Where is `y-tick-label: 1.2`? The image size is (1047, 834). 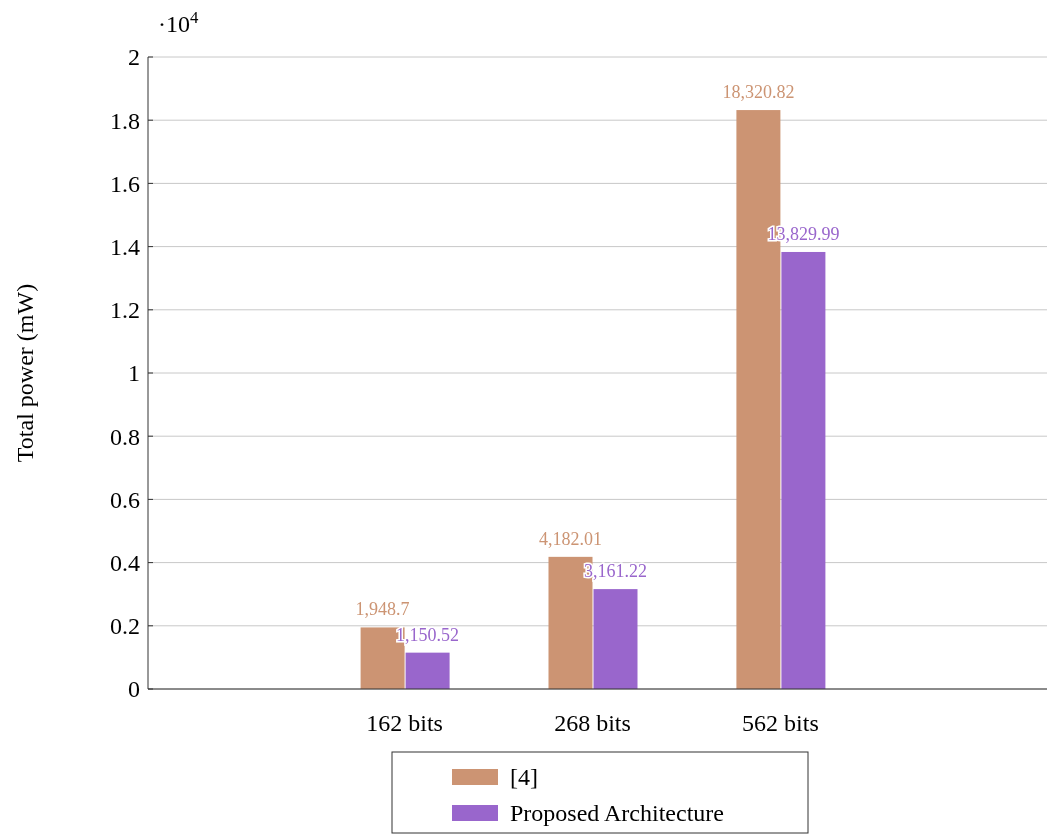
y-tick-label: 1.2 is located at coordinates (125, 310).